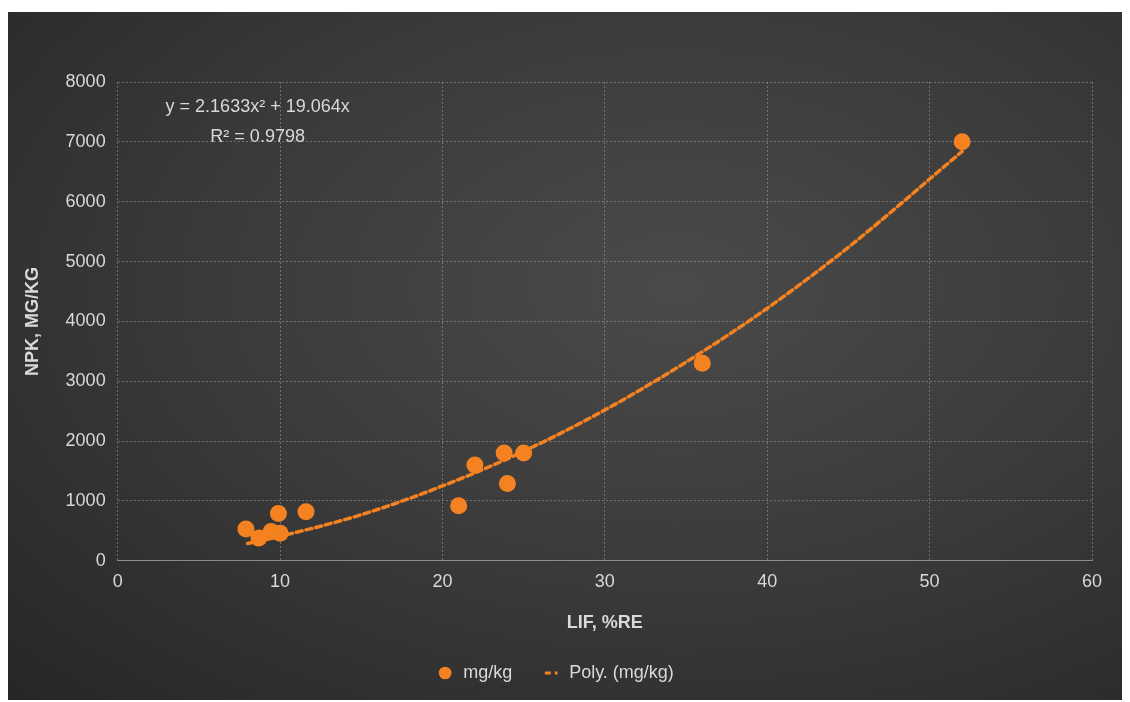 This screenshot has width=1130, height=702. What do you see at coordinates (442, 580) in the screenshot?
I see `x-tick-label: 20` at bounding box center [442, 580].